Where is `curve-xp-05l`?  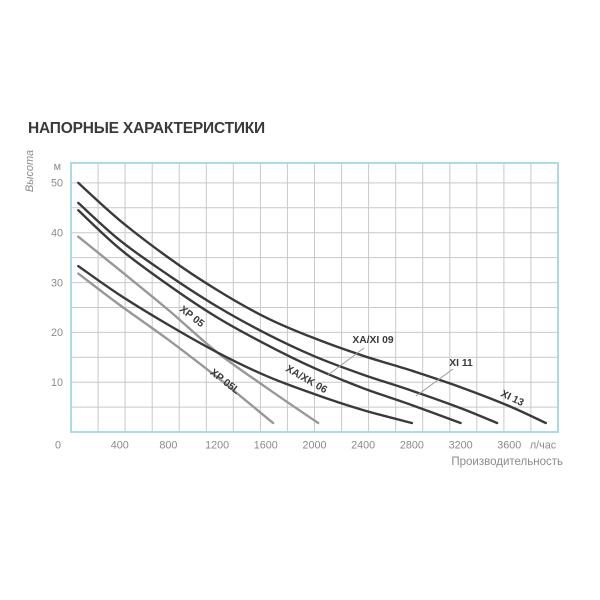
curve-xp-05l is located at coordinates (176, 348).